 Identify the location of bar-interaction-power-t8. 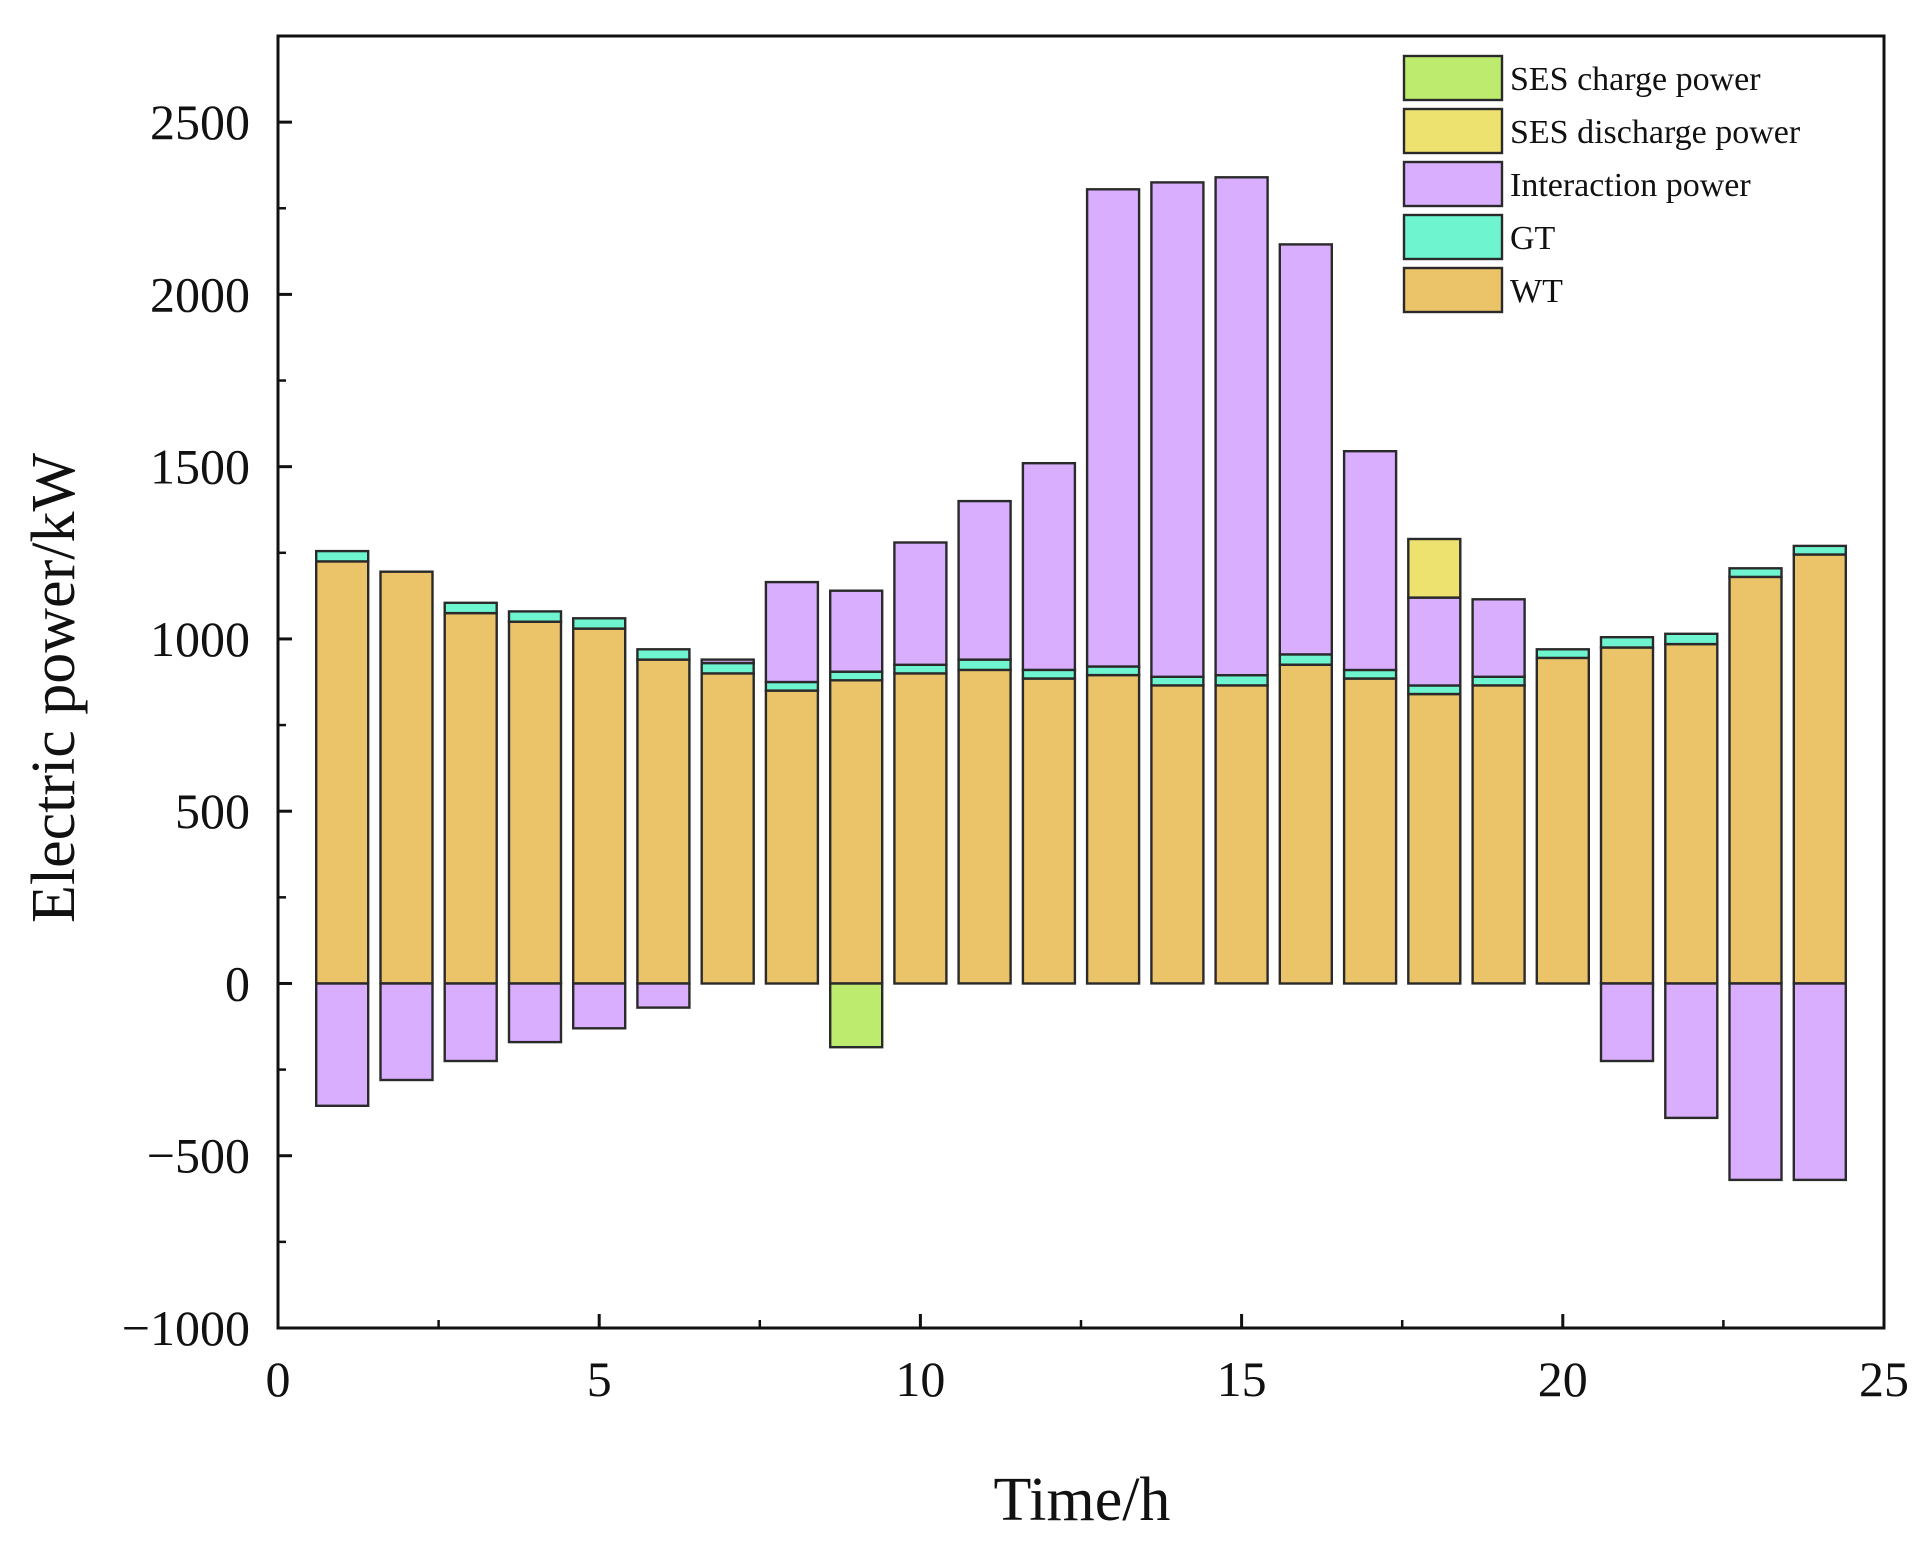
(792, 632).